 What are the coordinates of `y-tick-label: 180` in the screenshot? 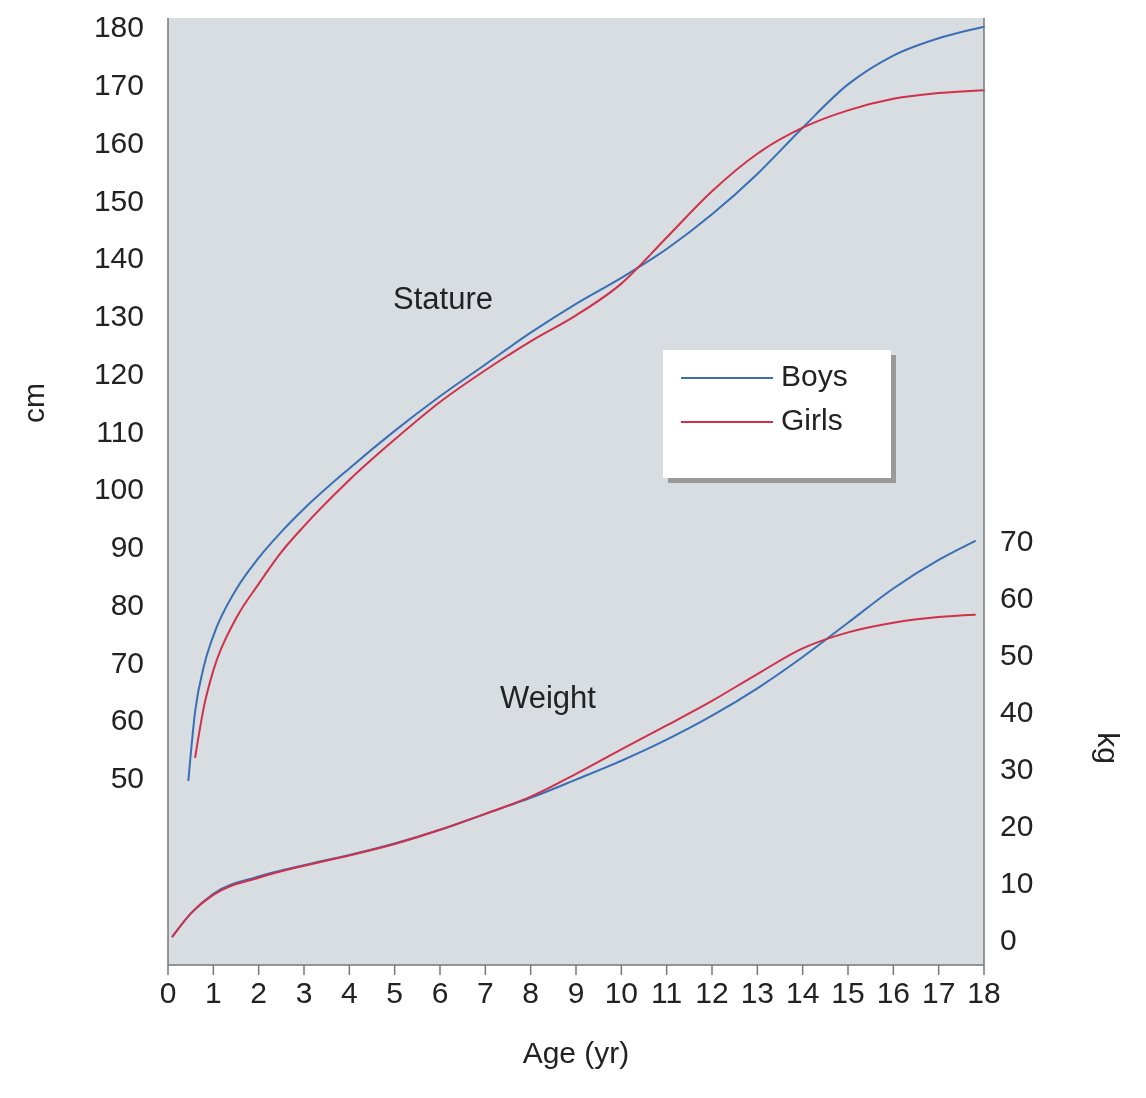 It's located at (118, 27).